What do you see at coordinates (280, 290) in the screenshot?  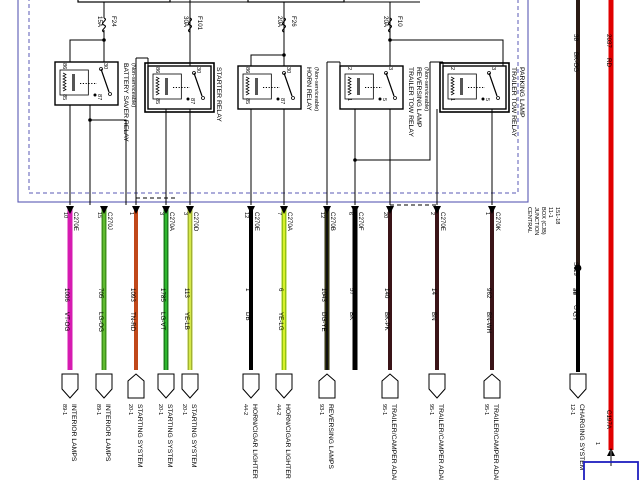 I see `wire-circuit: 6` at bounding box center [280, 290].